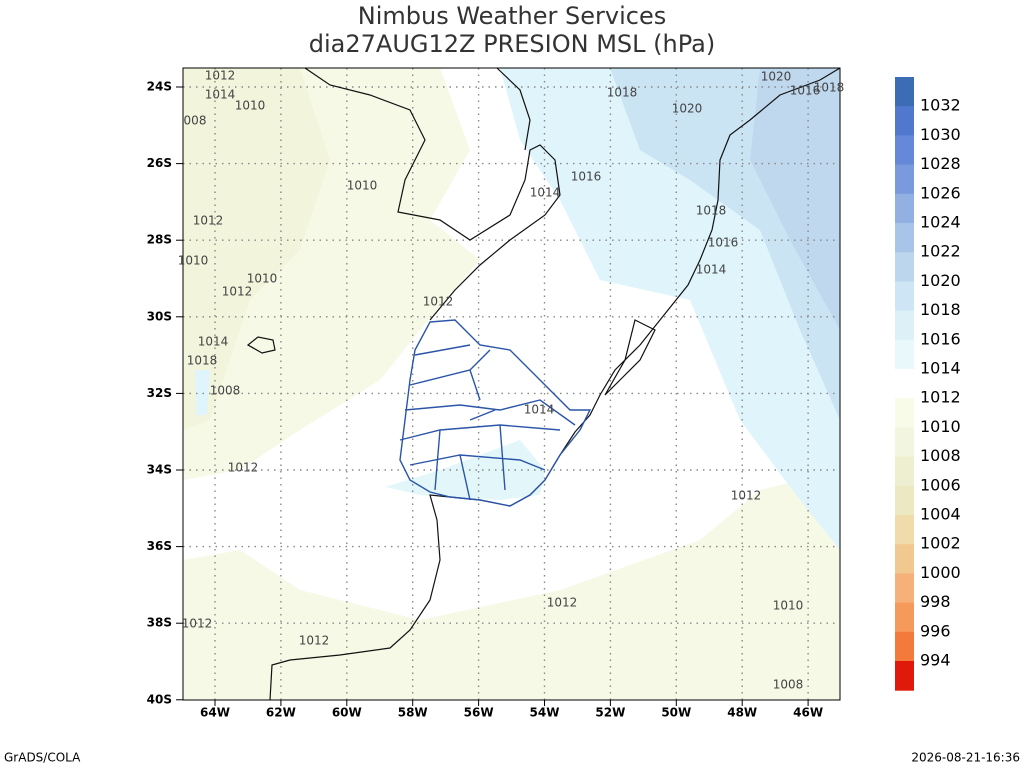 This screenshot has width=1024, height=768. I want to click on colorbar-label: 998, so click(935, 601).